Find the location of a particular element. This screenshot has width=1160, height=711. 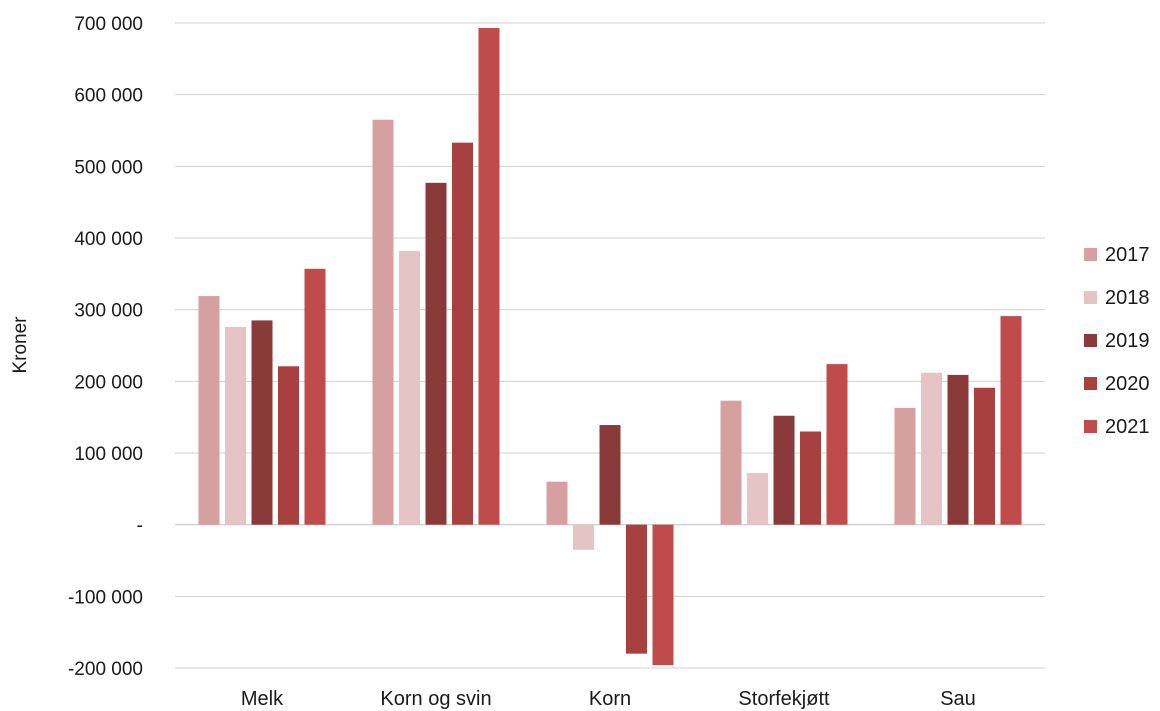

legend: 2017 2018 2019 2020 2021 is located at coordinates (1117, 341).